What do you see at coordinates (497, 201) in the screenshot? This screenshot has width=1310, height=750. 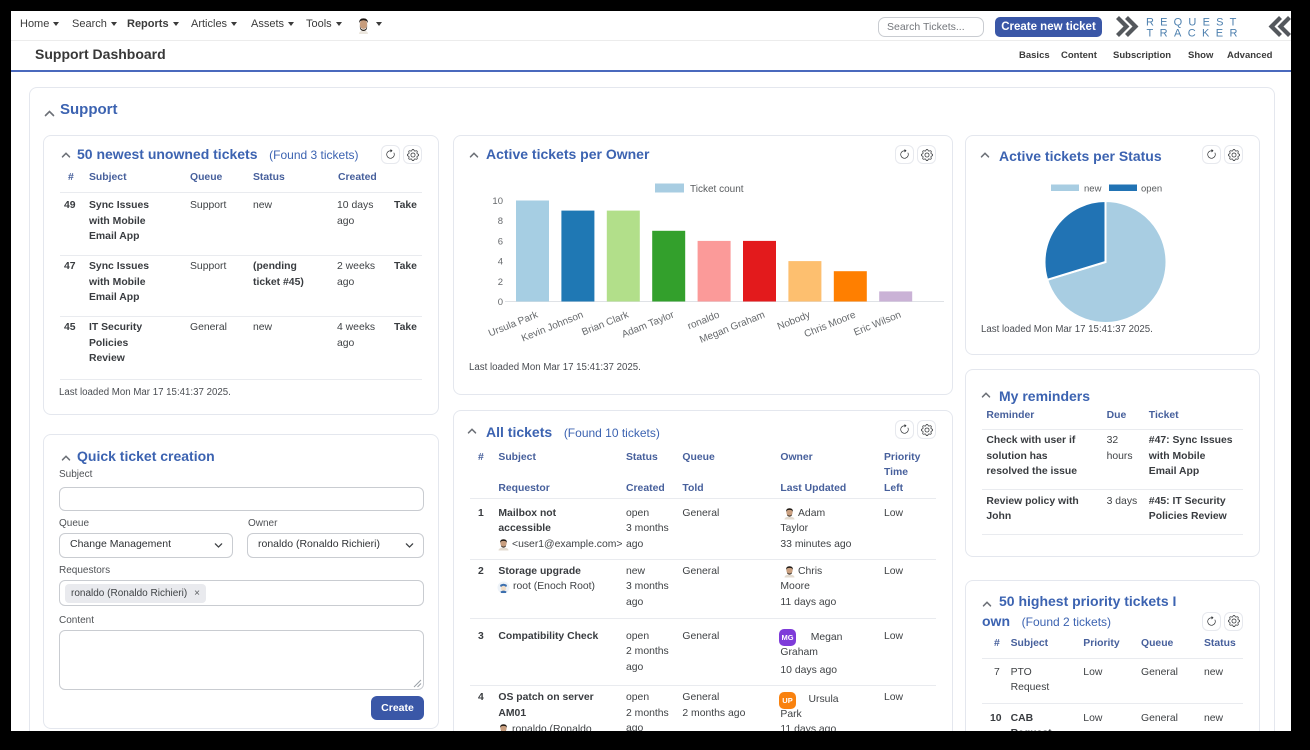 I see `svg-text: 10` at bounding box center [497, 201].